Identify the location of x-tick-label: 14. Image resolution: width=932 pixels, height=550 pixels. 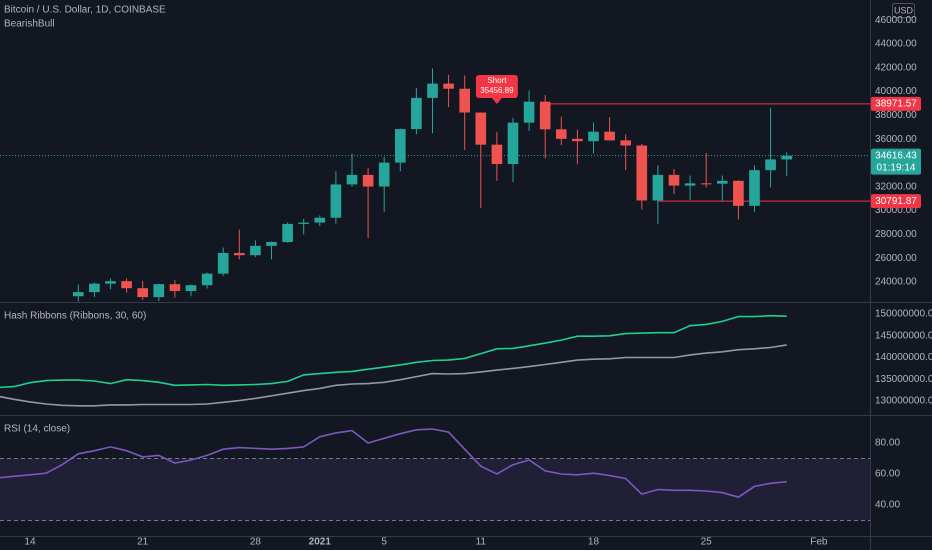
(30, 542).